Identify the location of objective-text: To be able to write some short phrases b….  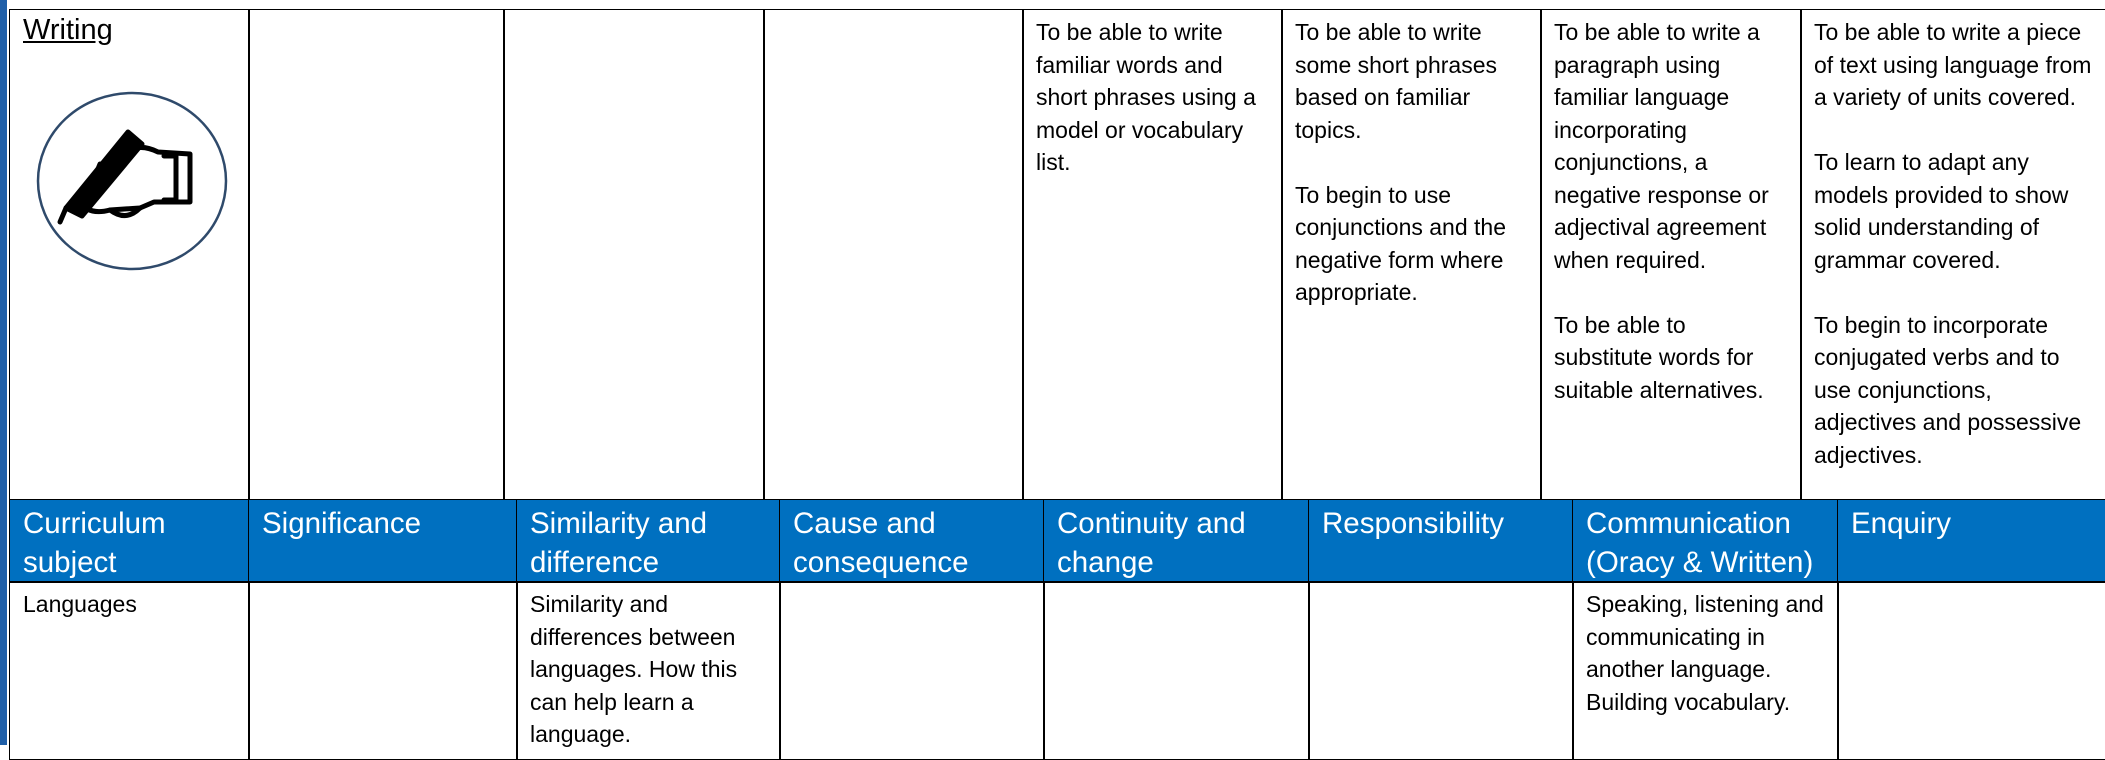
(1396, 81).